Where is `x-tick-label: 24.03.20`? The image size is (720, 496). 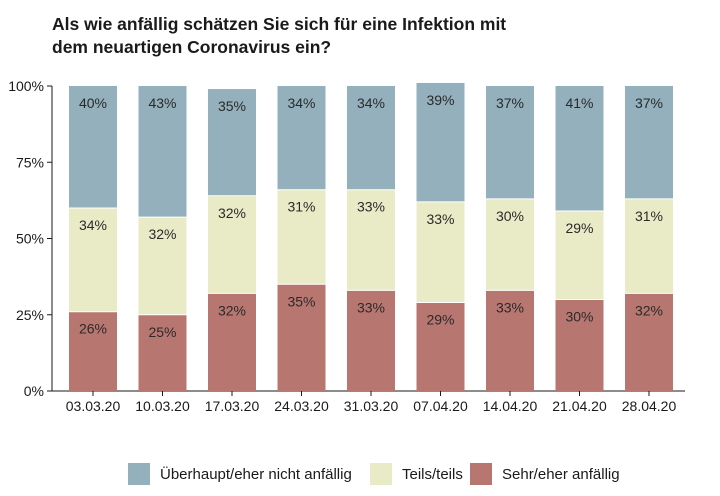 x-tick-label: 24.03.20 is located at coordinates (301, 406).